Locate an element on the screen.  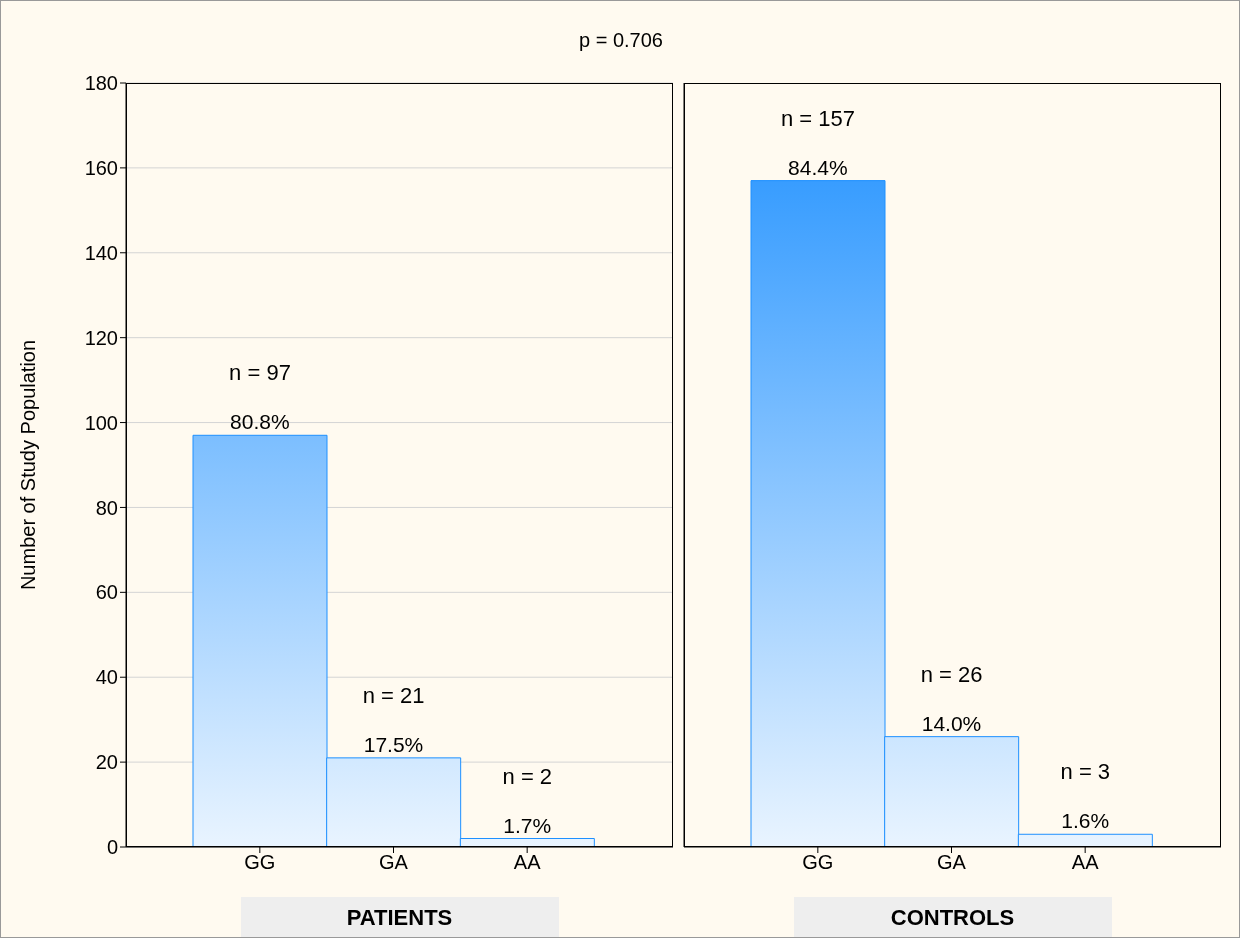
y-tick-label: 120 is located at coordinates (101, 337).